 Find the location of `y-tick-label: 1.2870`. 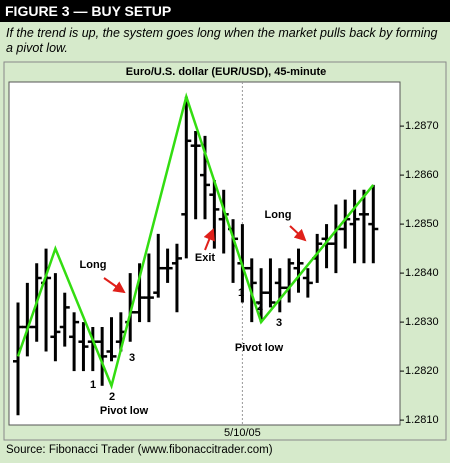

y-tick-label: 1.2870 is located at coordinates (422, 126).